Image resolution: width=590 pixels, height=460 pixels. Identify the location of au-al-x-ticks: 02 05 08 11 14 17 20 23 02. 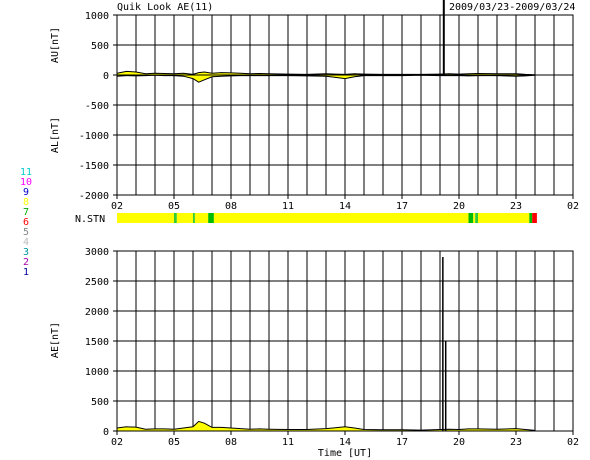
(345, 203).